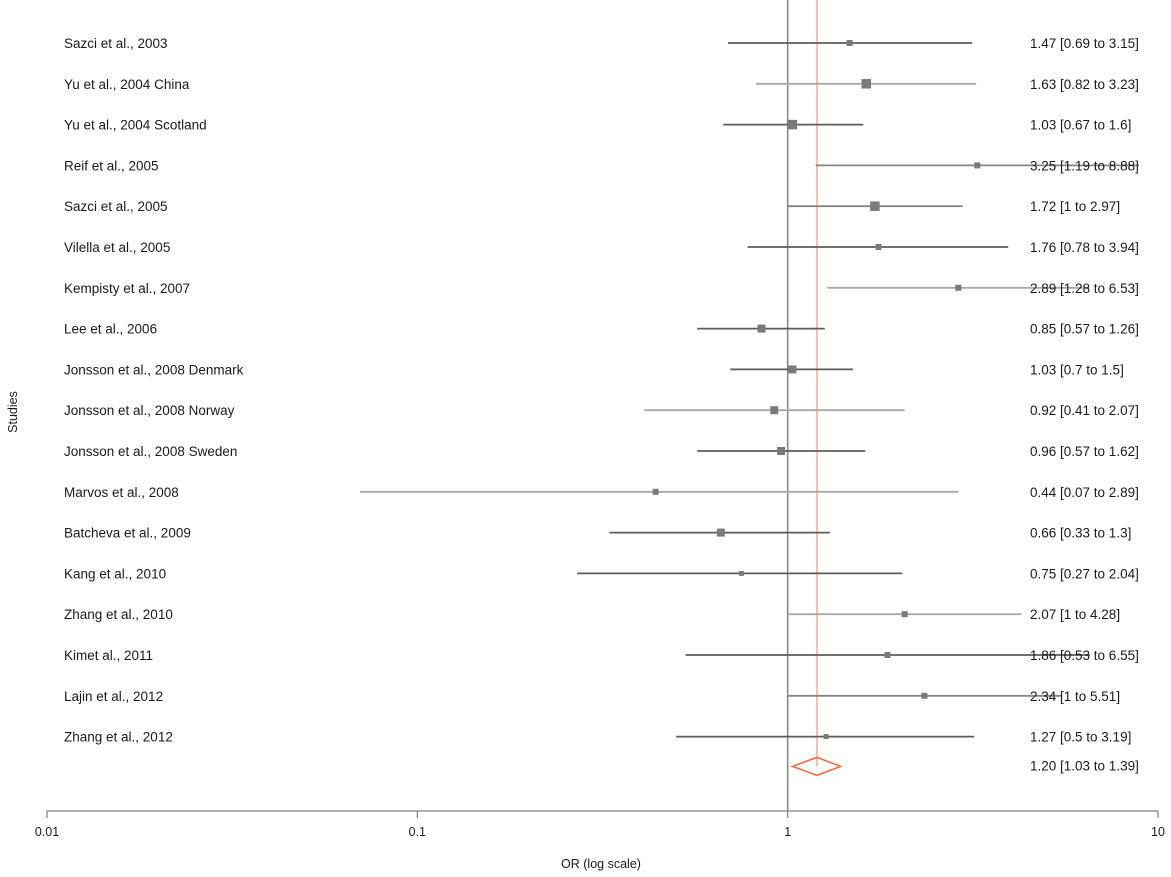 Image resolution: width=1171 pixels, height=877 pixels. I want to click on study-label: Marvos et al., 2008, so click(121, 492).